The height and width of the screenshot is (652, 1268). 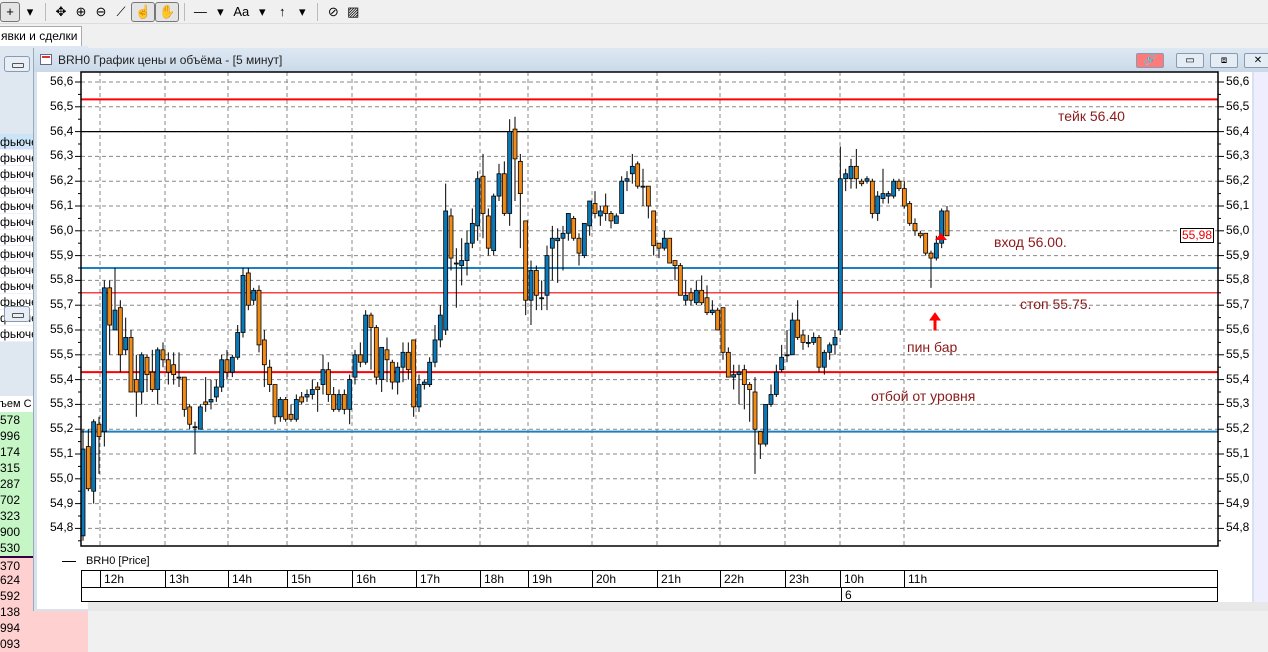 I want to click on zoom-out-icon: ⊖, so click(x=101, y=11).